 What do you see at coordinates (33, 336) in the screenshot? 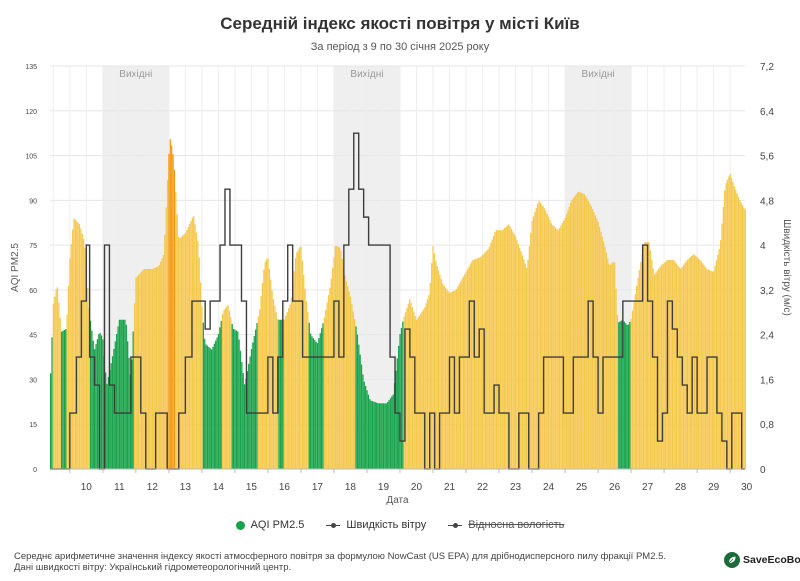
I see `y-left-tick-label: 45` at bounding box center [33, 336].